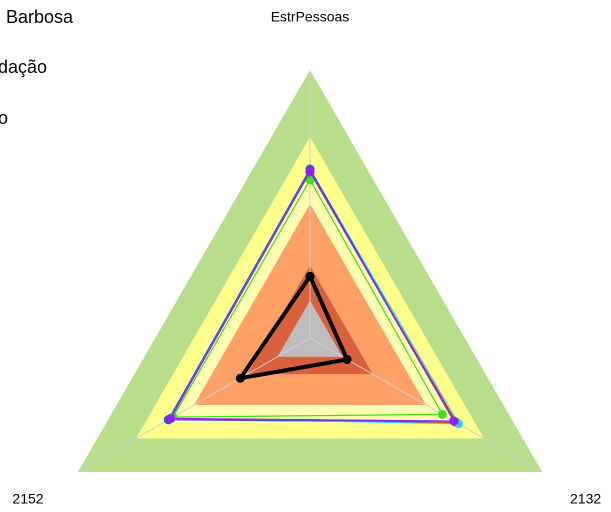 This screenshot has height=512, width=611. What do you see at coordinates (40, 17) in the screenshot?
I see `annotation: Barbosa` at bounding box center [40, 17].